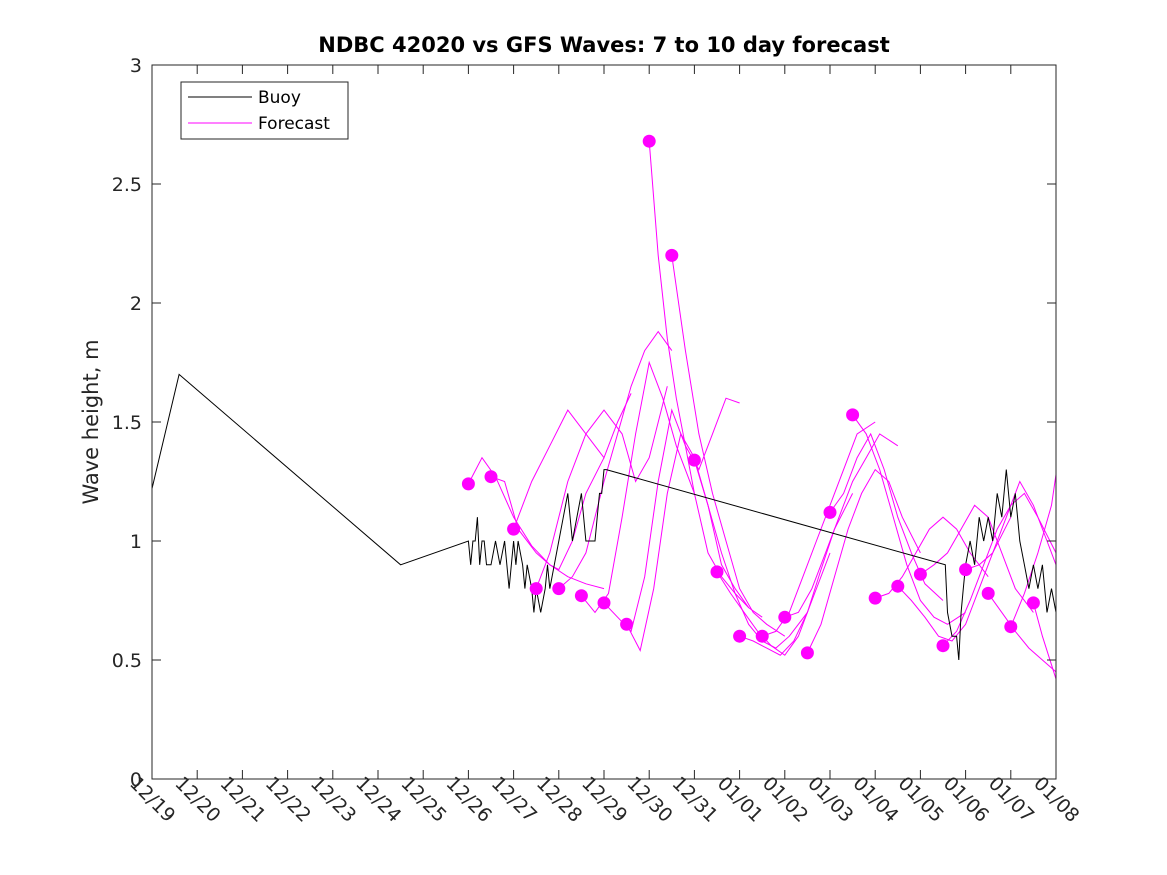  What do you see at coordinates (288, 800) in the screenshot?
I see `x-tick-label-3: 12/22` at bounding box center [288, 800].